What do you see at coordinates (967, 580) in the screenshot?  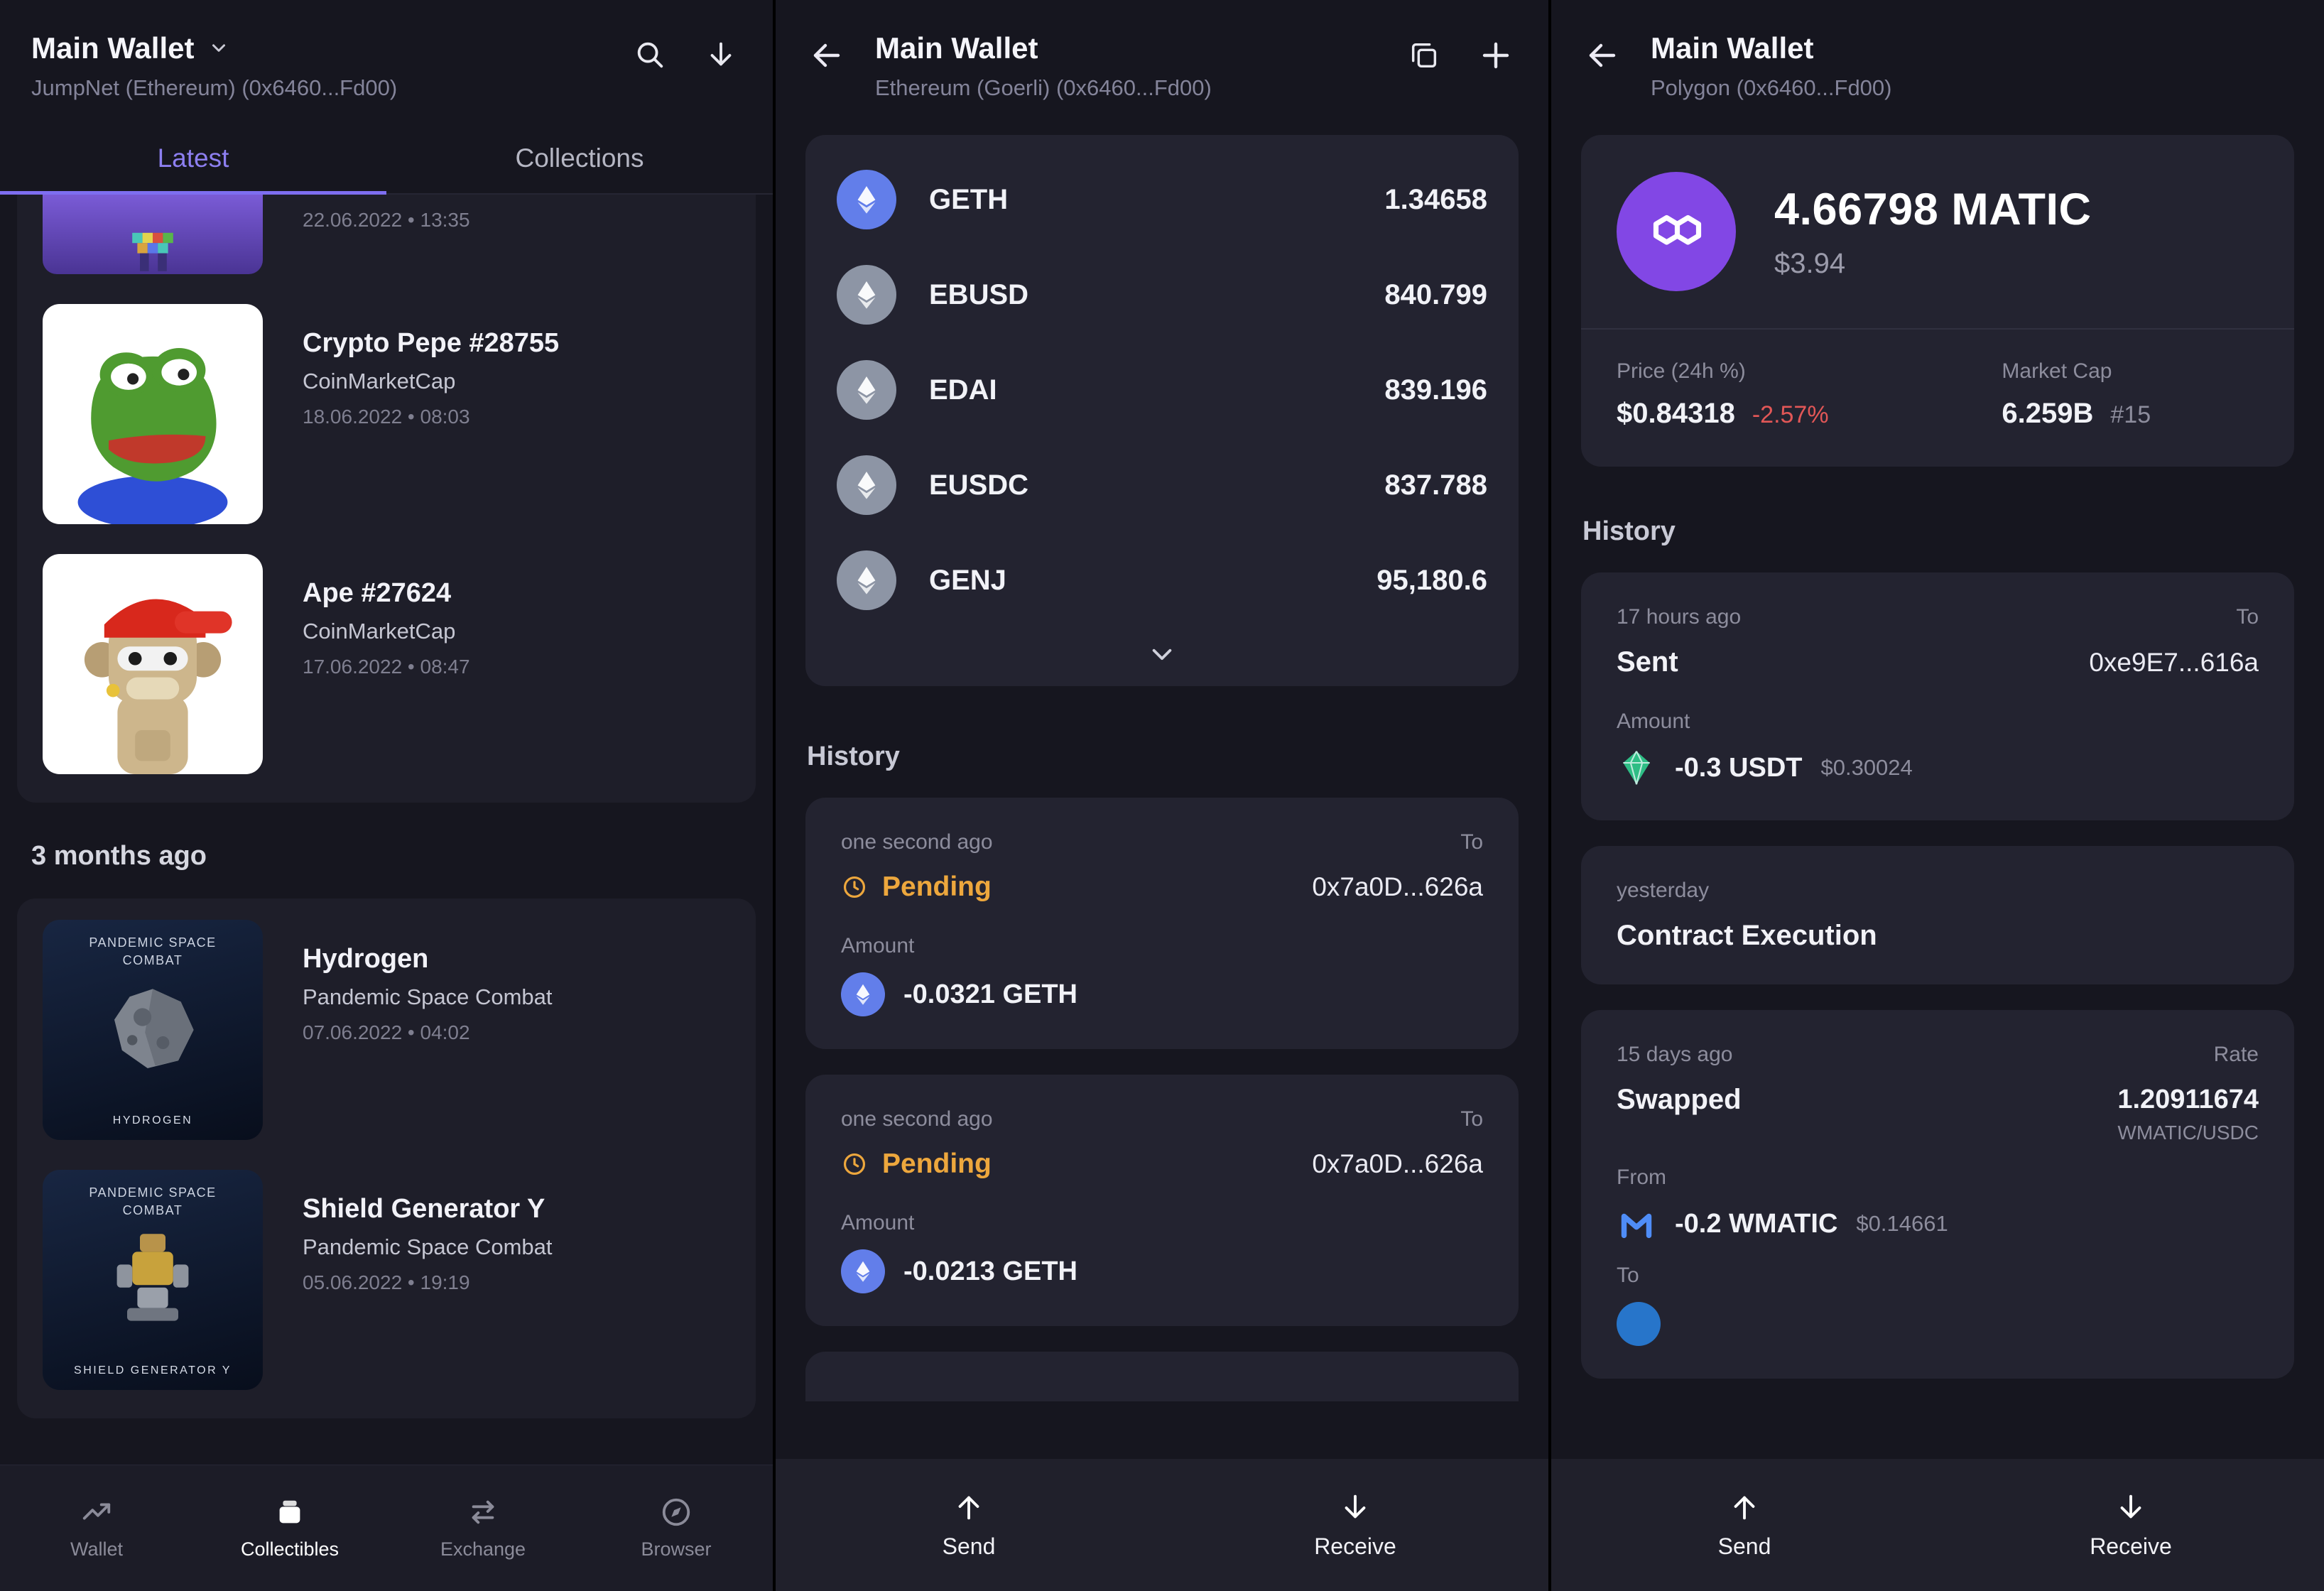 I see `token-symbol: GENJ` at bounding box center [967, 580].